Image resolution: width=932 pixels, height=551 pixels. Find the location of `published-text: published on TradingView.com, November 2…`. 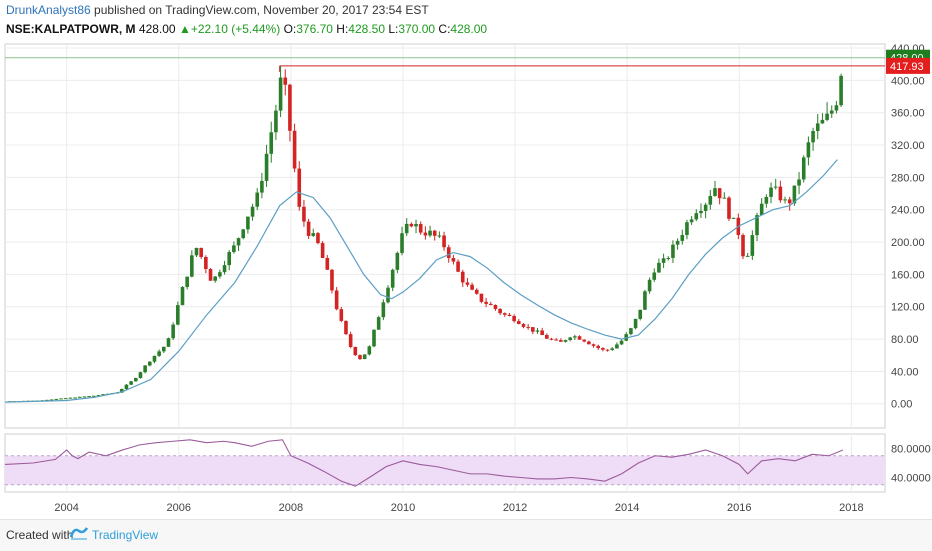

published-text: published on TradingView.com, November 2… is located at coordinates (259, 10).